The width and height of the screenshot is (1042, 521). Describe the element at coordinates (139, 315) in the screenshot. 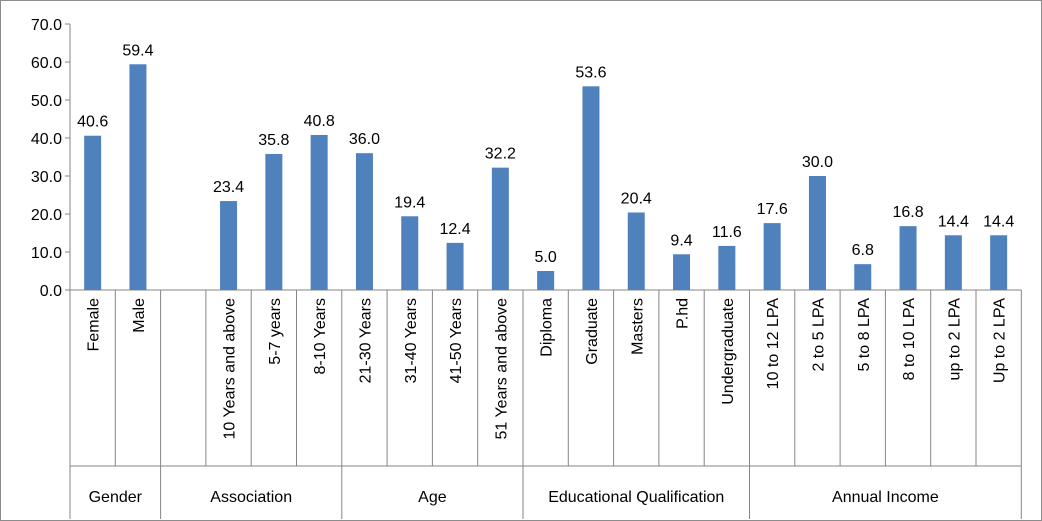

I see `category-label: Male` at that location.